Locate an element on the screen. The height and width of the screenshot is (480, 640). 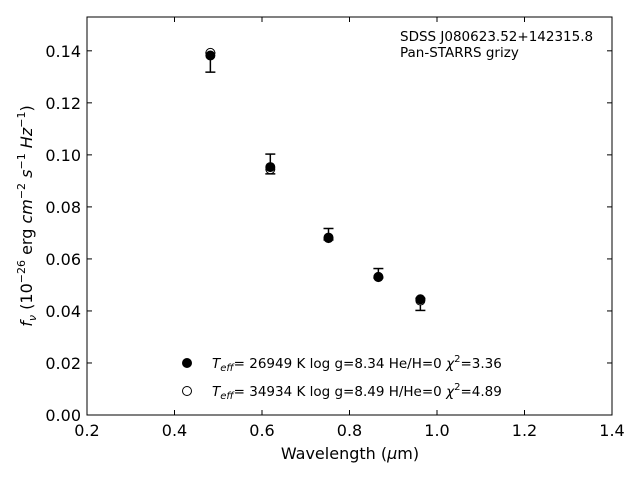
x-axis-label: Wavelength (μm) is located at coordinates (350, 453).